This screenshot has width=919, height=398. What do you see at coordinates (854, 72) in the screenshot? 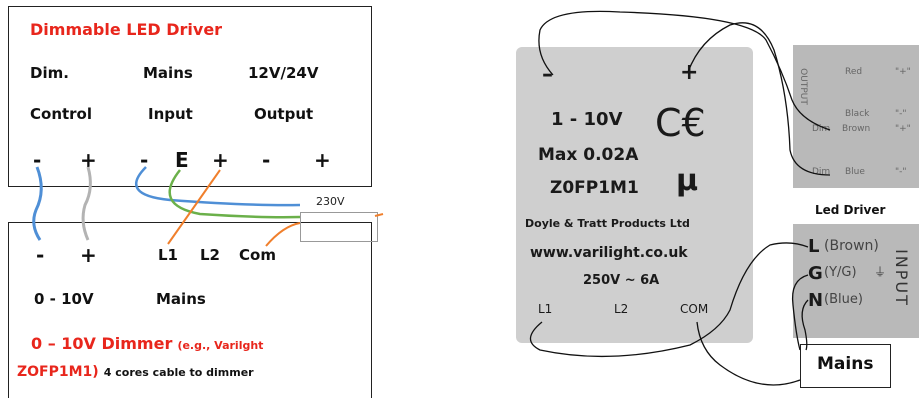
I see `output-row-red-name: Red` at bounding box center [854, 72].